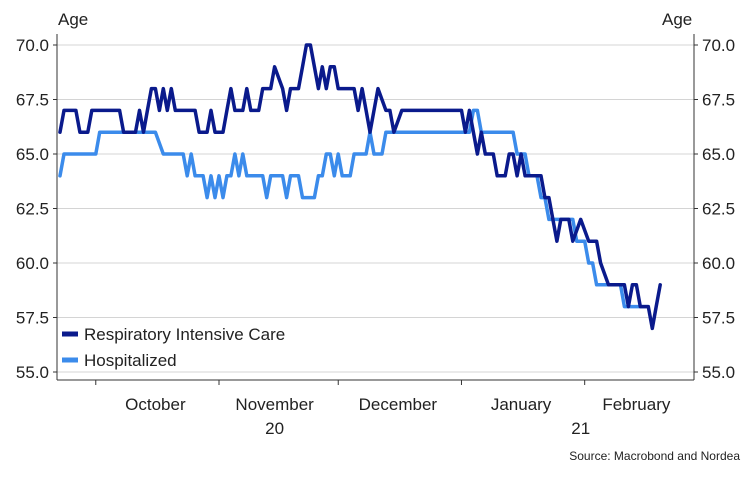  What do you see at coordinates (718, 45) in the screenshot?
I see `y-tick-label-right: 70.0` at bounding box center [718, 45].